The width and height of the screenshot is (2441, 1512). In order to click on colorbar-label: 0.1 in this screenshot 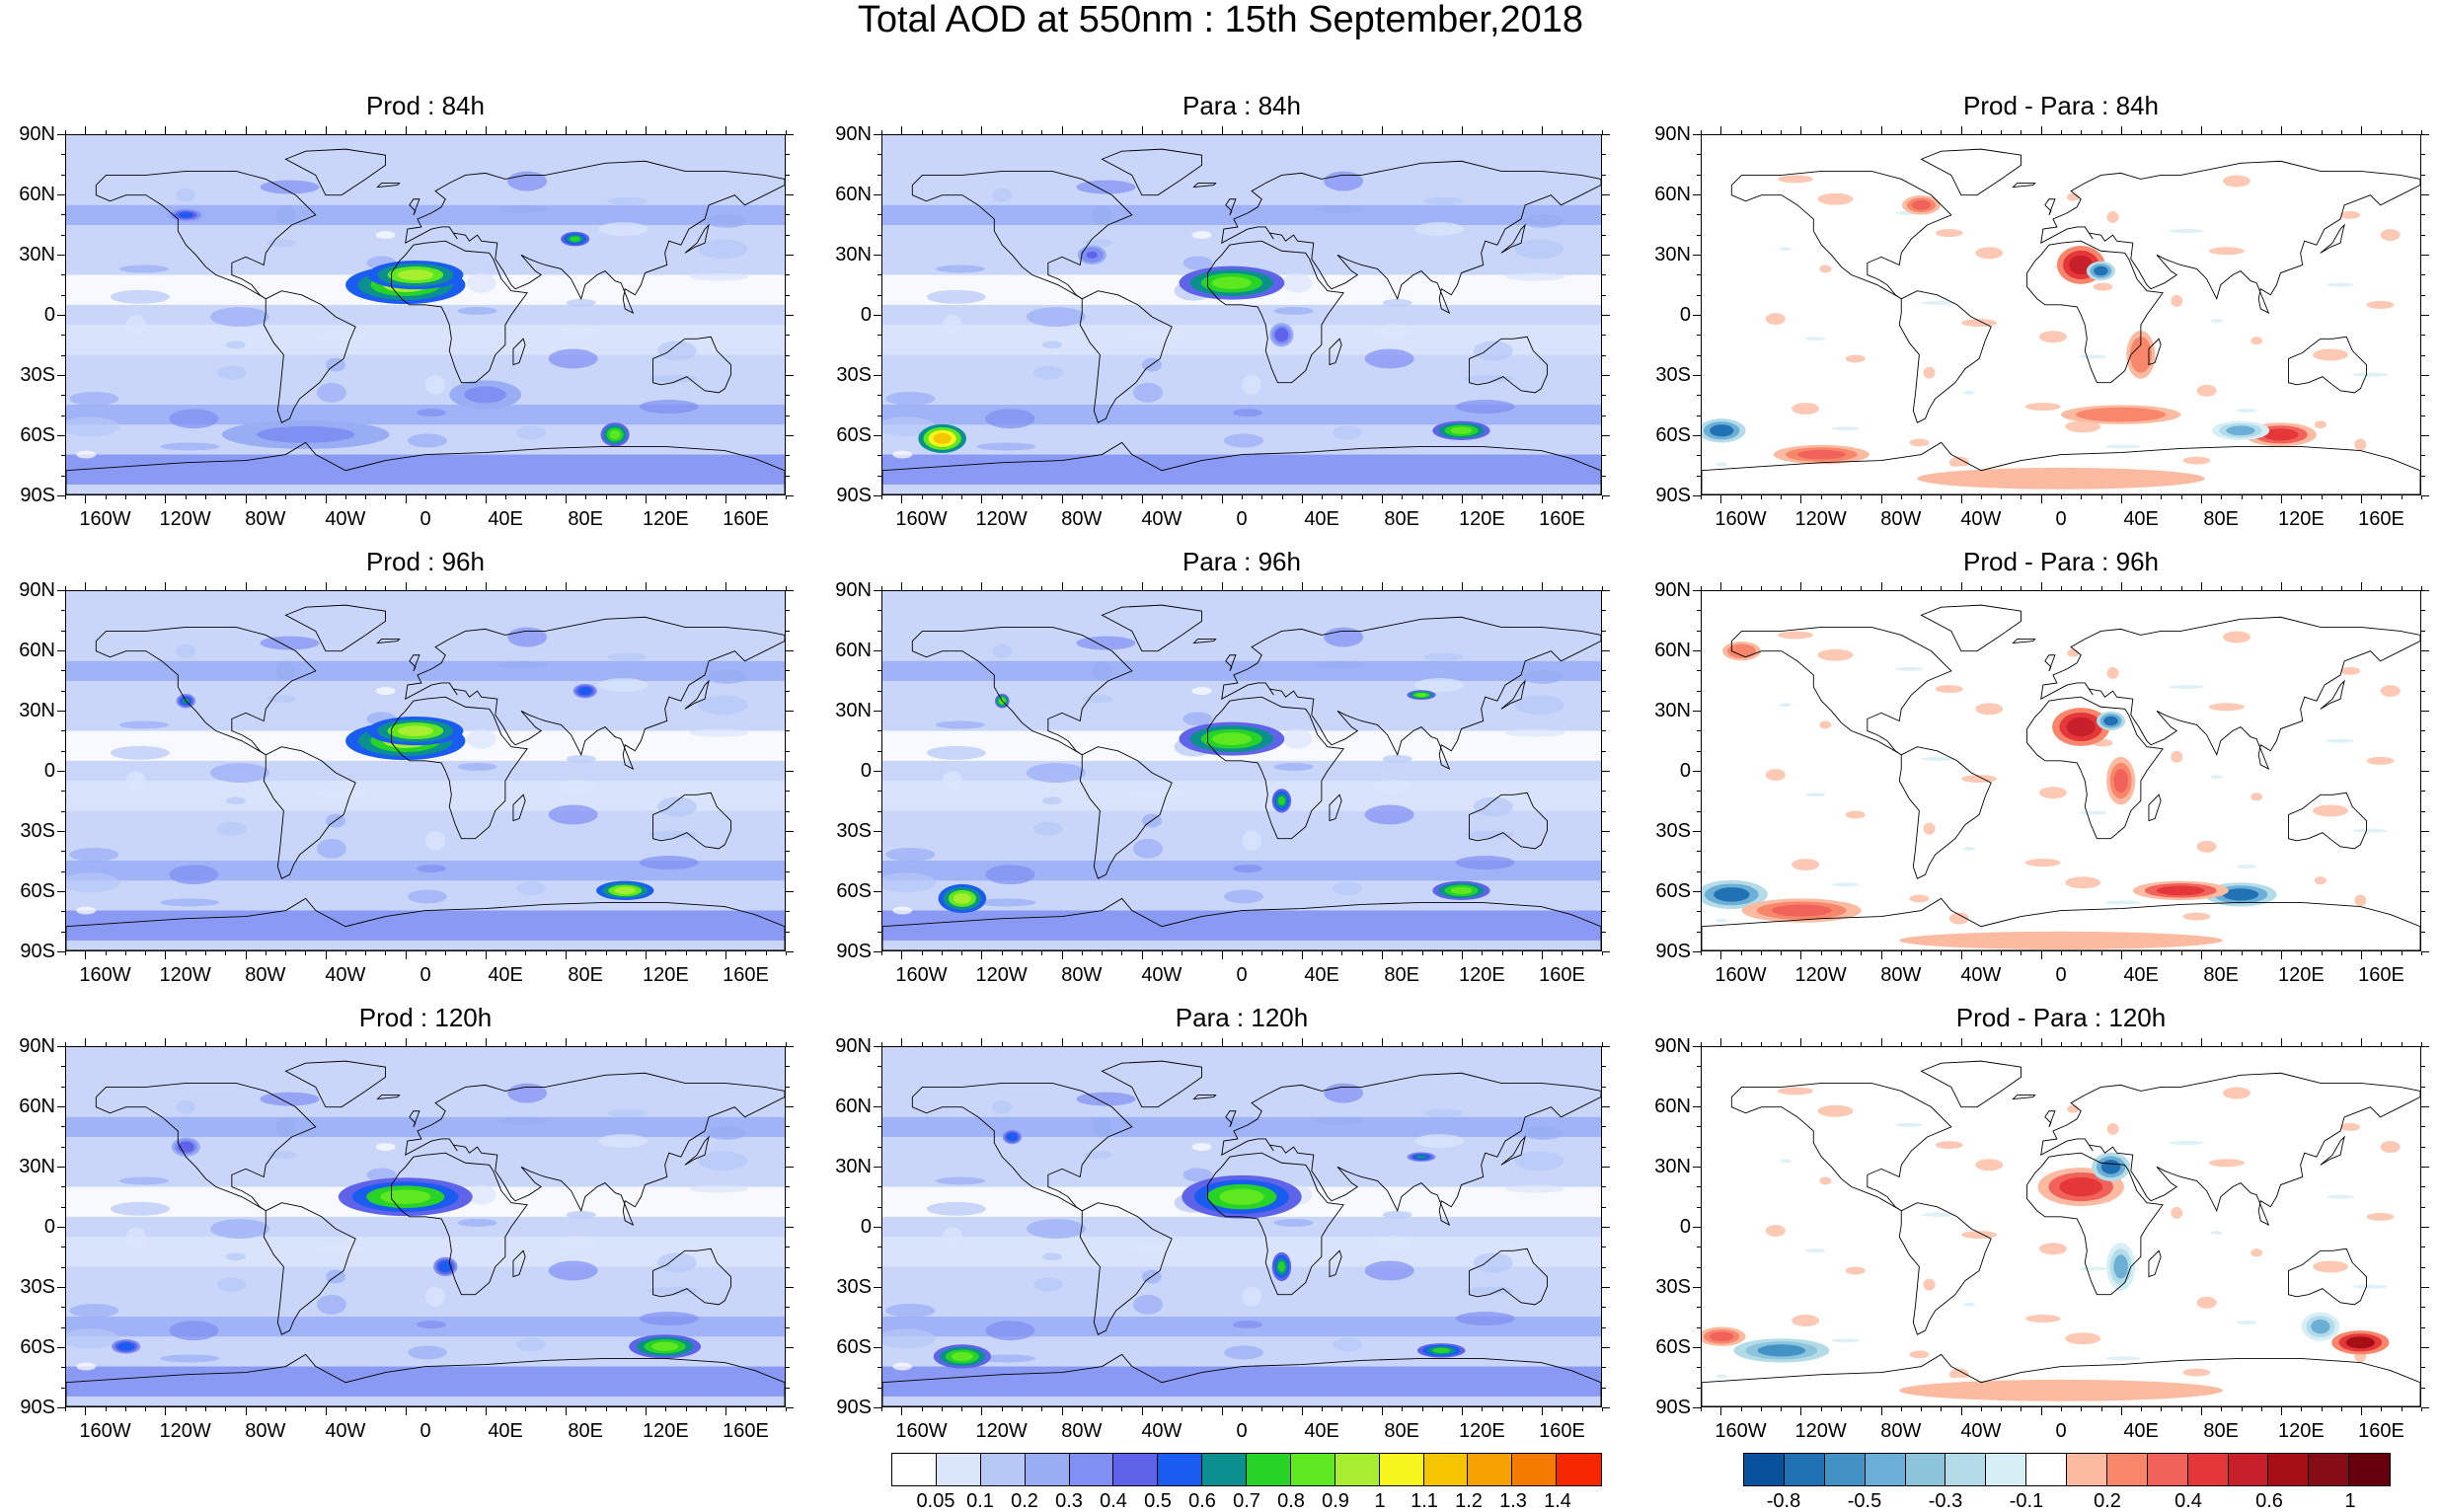, I will do `click(980, 1501)`.